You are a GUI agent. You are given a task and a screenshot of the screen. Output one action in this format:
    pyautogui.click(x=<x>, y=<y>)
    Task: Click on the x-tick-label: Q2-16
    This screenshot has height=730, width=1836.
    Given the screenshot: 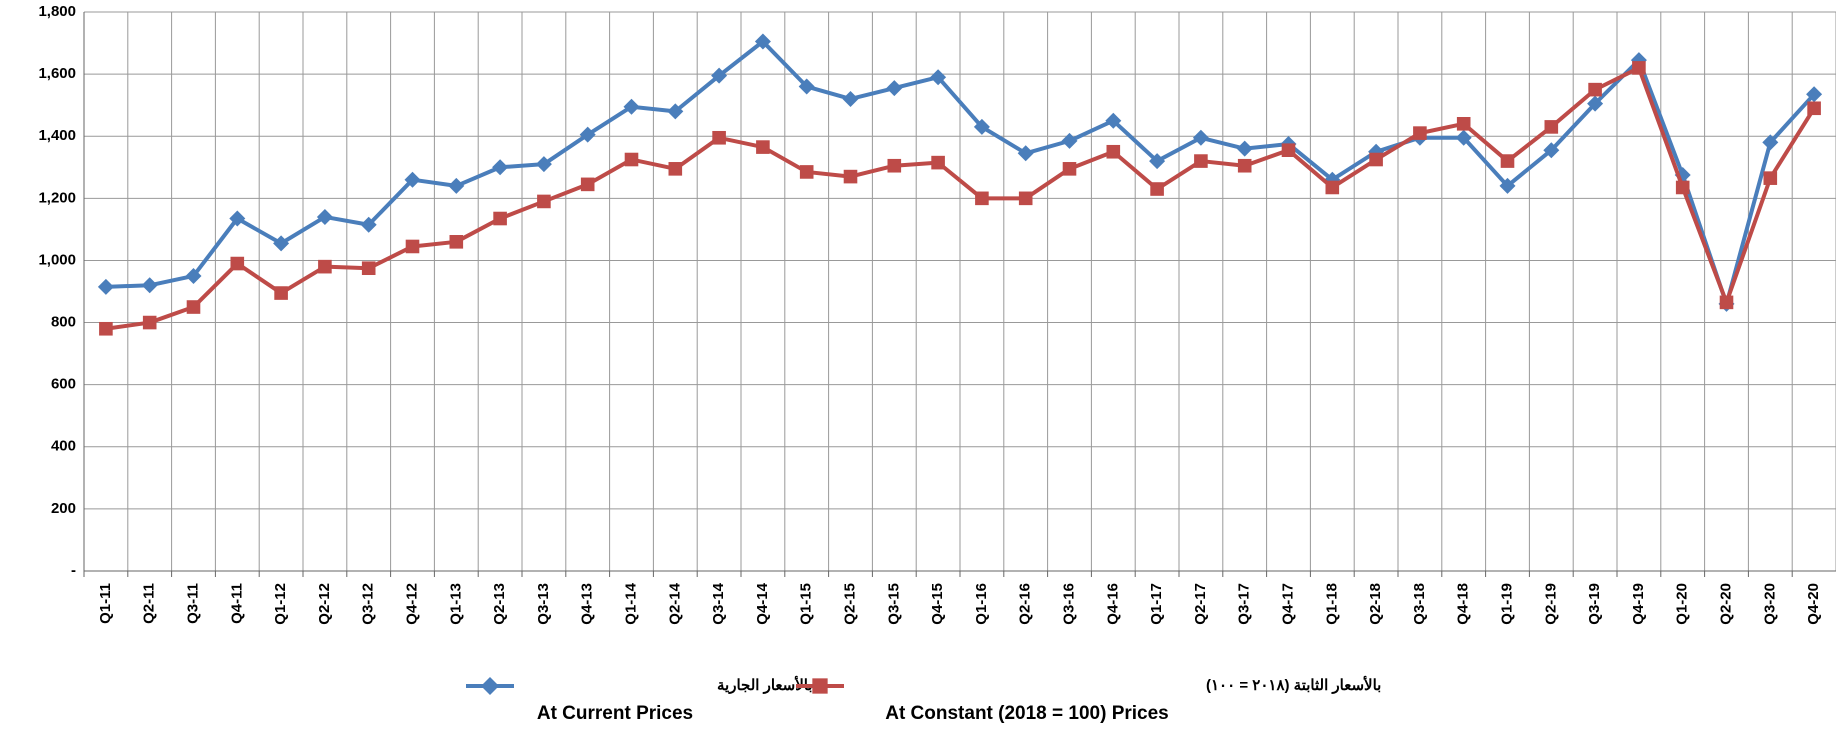 What is the action you would take?
    pyautogui.click(x=1025, y=604)
    